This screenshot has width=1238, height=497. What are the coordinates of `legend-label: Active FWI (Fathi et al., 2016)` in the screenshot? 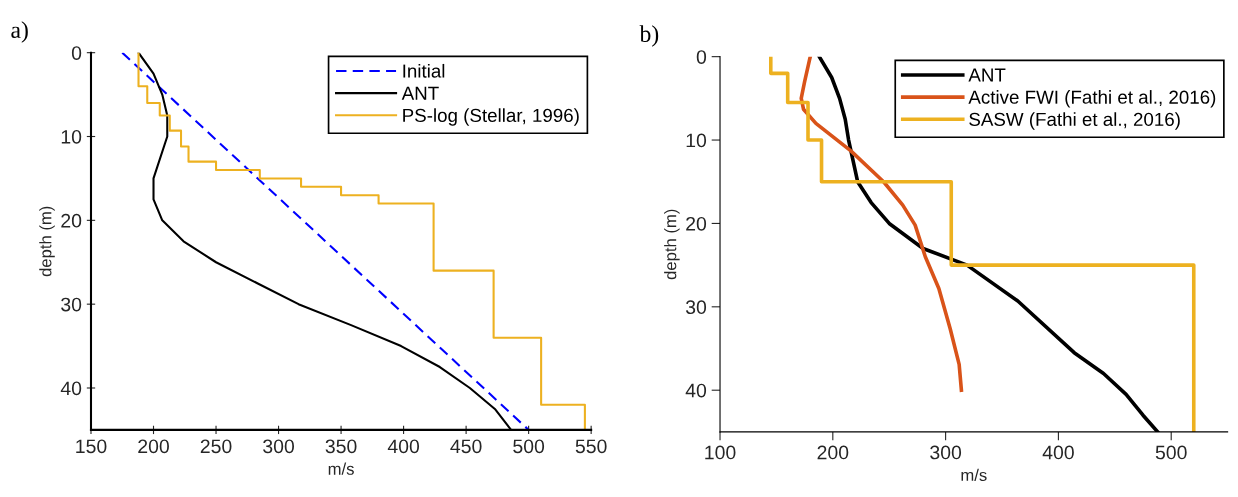 It's located at (1092, 99).